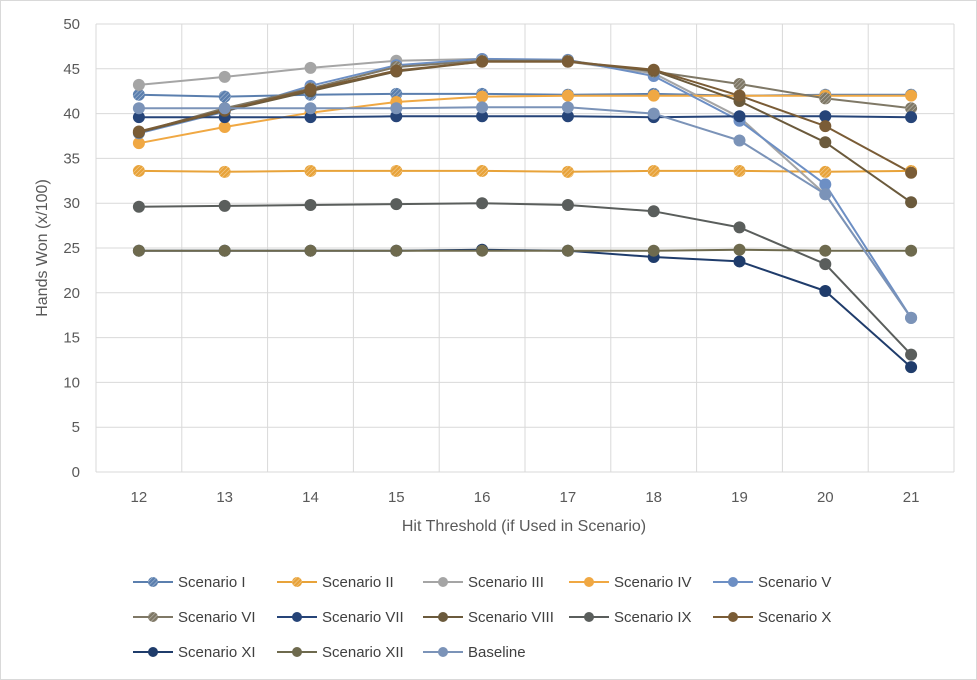 The image size is (977, 680). Describe the element at coordinates (630, 617) in the screenshot. I see `legend-item: Scenario IX` at that location.